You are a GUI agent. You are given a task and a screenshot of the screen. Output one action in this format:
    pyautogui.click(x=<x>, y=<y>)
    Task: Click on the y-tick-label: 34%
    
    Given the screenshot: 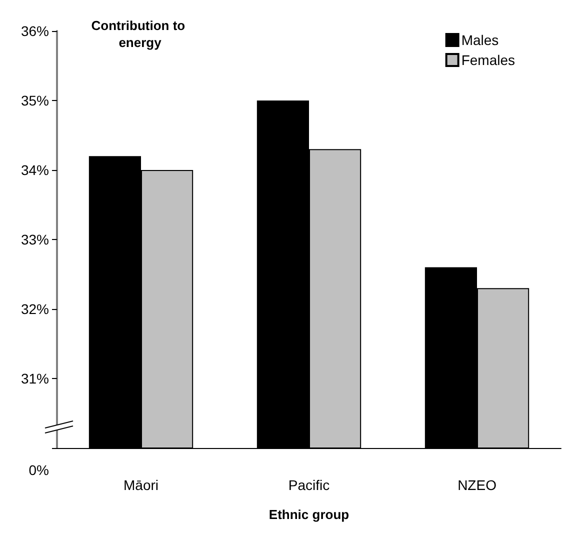 What is the action you would take?
    pyautogui.click(x=34, y=170)
    